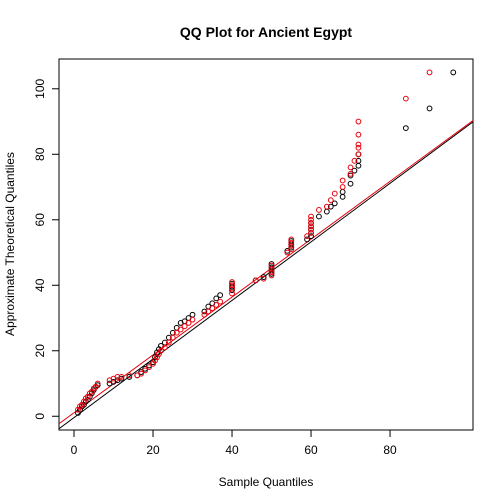 Image resolution: width=504 pixels, height=504 pixels. I want to click on y-tick-label: 0, so click(40, 416).